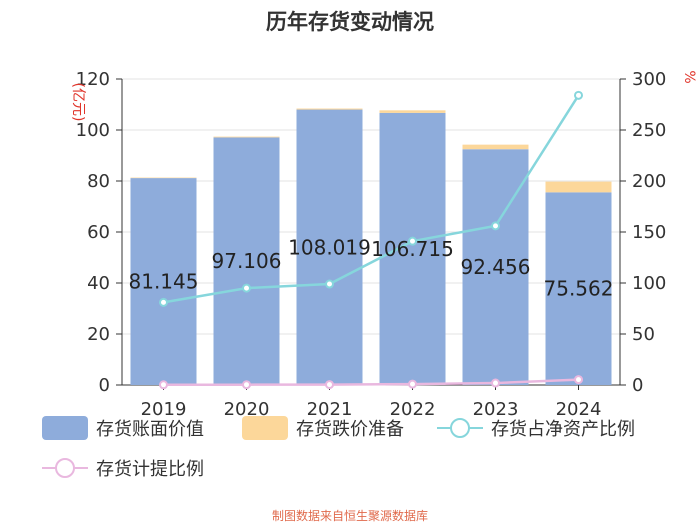  Describe the element at coordinates (350, 429) in the screenshot. I see `legend-label: 存货跌价准备` at that location.